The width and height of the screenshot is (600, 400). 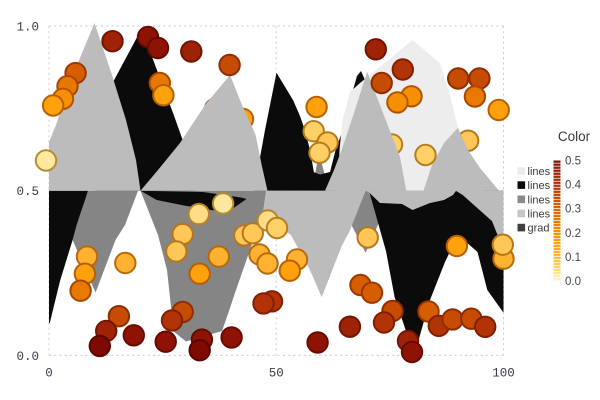 I want to click on svg-text: 50, so click(x=276, y=374).